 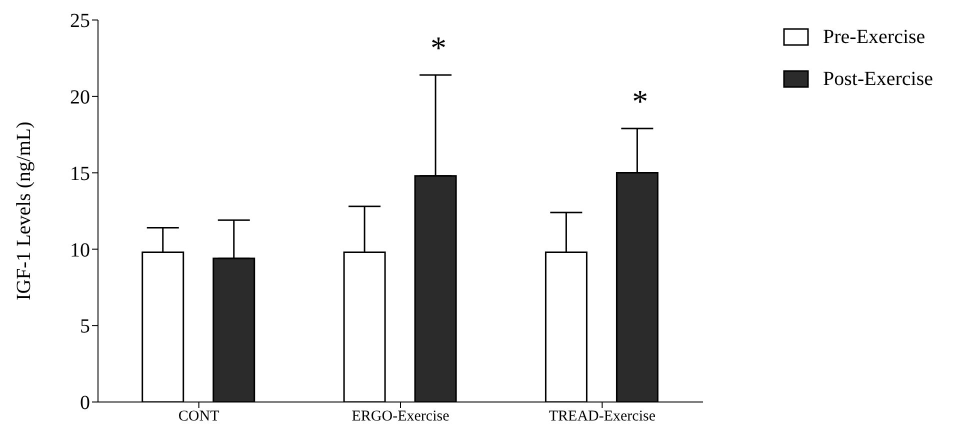 What do you see at coordinates (80, 21) in the screenshot?
I see `y-tick-label: 25` at bounding box center [80, 21].